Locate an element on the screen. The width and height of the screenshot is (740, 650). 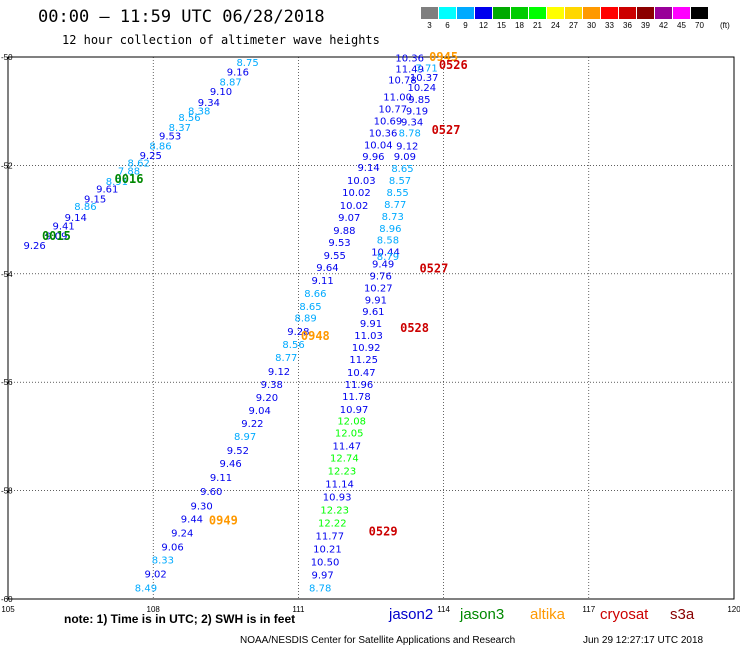
swh-label: 7.88 is located at coordinates (129, 171).